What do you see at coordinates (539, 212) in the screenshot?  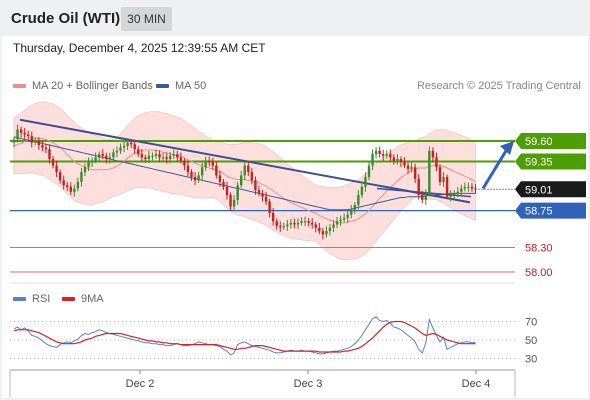 I see `level-label: 58.75` at bounding box center [539, 212].